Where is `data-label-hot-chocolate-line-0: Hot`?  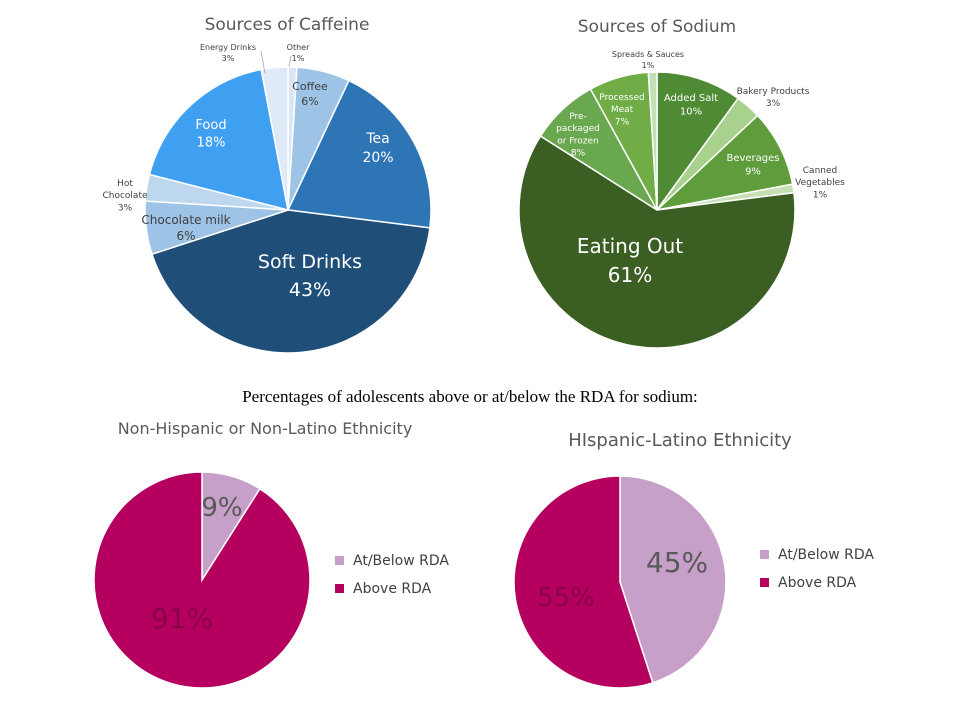 data-label-hot-chocolate-line-0: Hot is located at coordinates (125, 184).